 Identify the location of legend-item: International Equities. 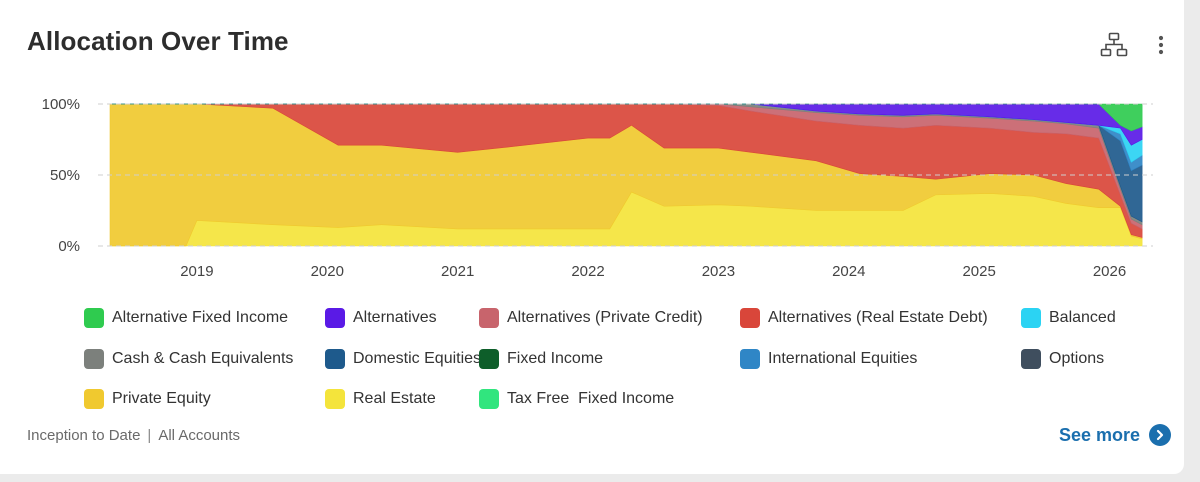
(829, 358).